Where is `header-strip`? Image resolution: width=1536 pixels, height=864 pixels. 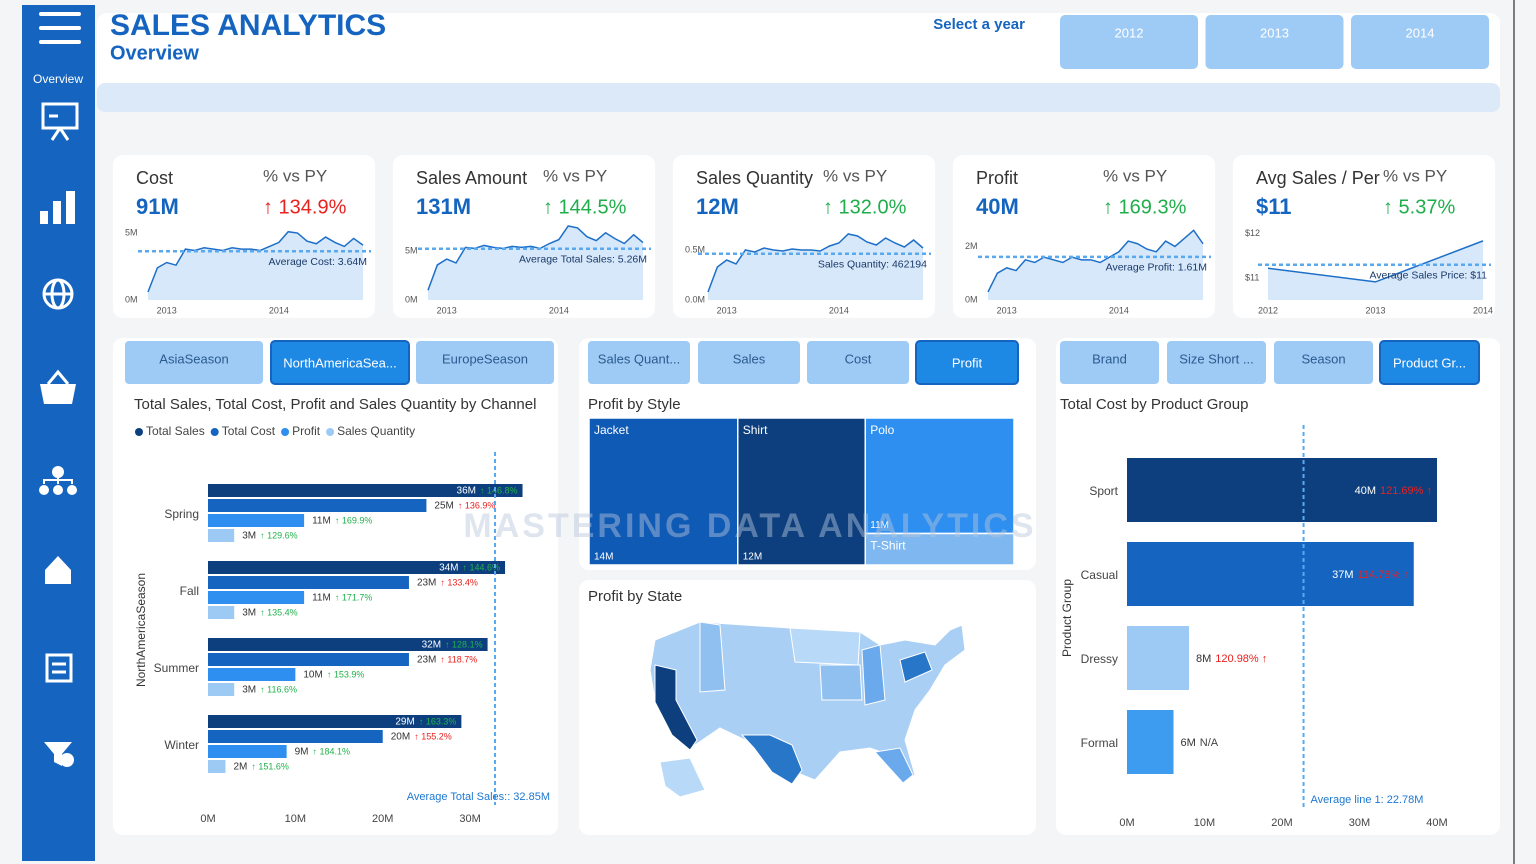 header-strip is located at coordinates (798, 97).